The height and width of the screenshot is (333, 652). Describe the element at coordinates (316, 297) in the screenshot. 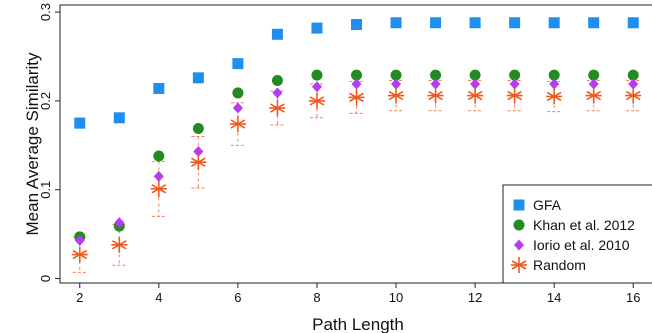

I see `x-tick-label: 8` at that location.